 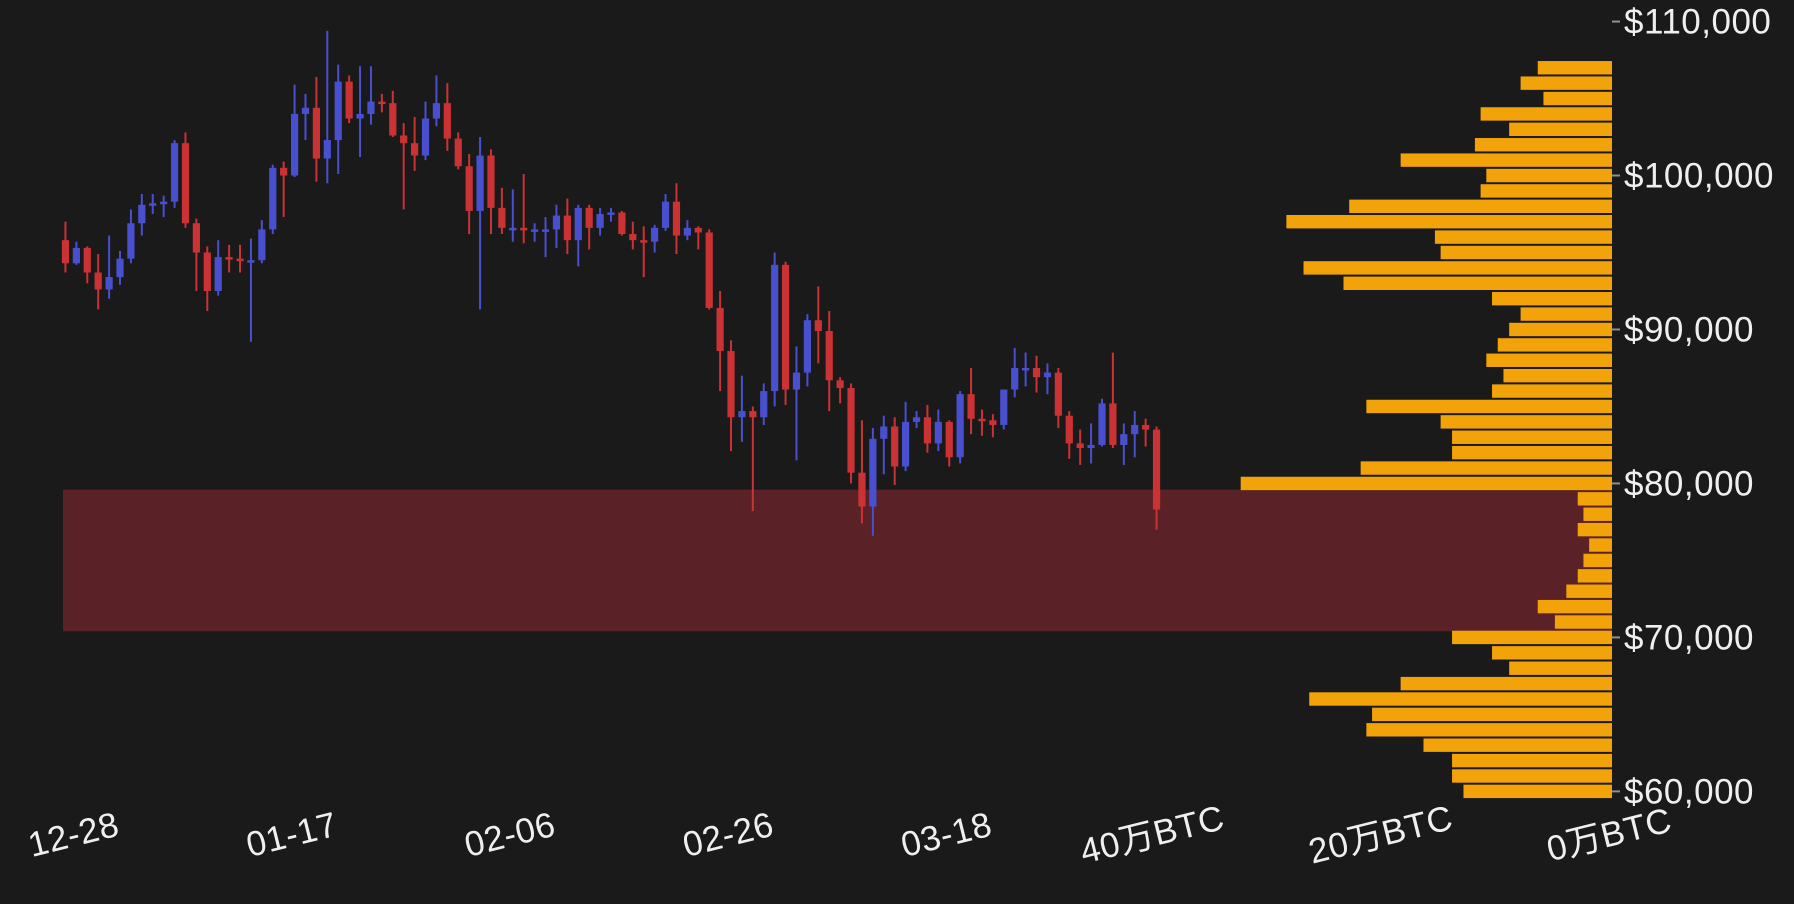 I want to click on date-axis-label: 01-17, so click(x=291, y=835).